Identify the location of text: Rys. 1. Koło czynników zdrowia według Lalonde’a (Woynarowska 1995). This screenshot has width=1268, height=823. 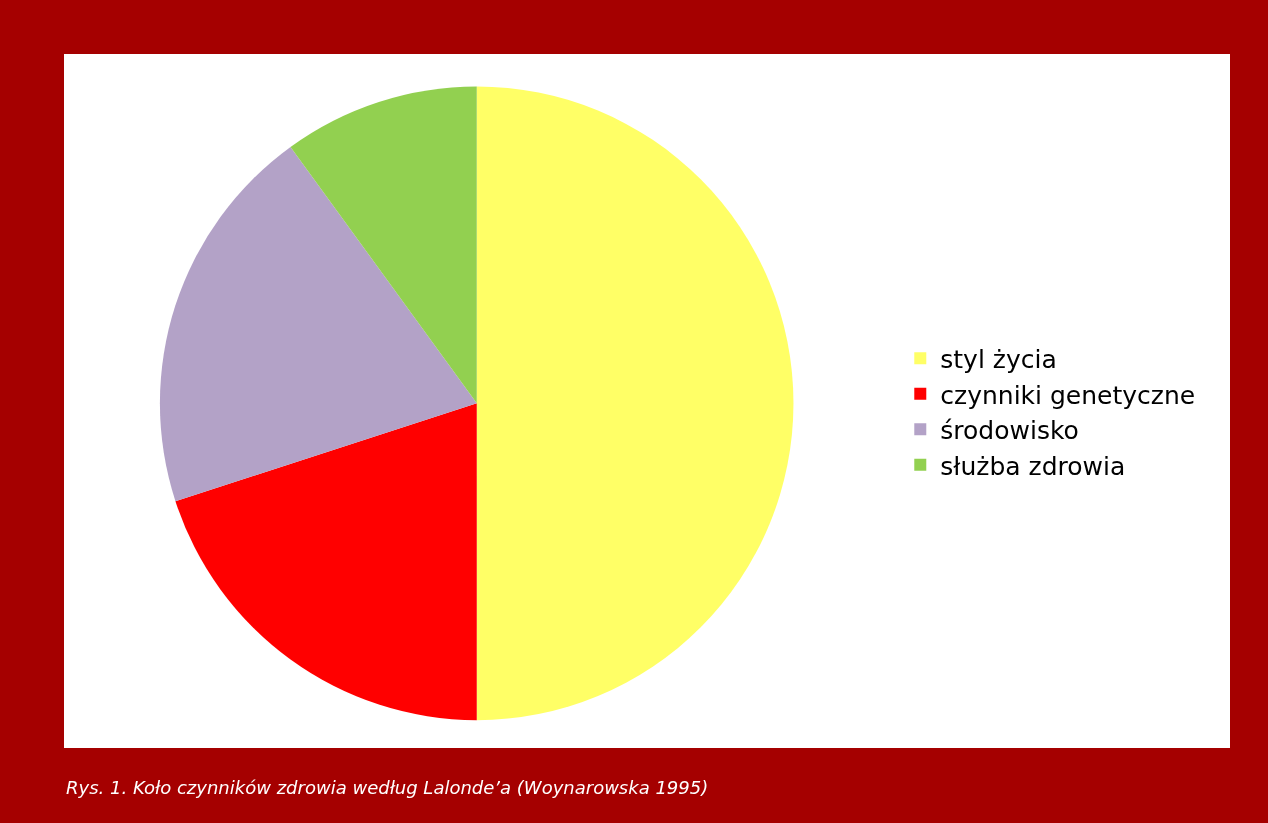
(387, 787).